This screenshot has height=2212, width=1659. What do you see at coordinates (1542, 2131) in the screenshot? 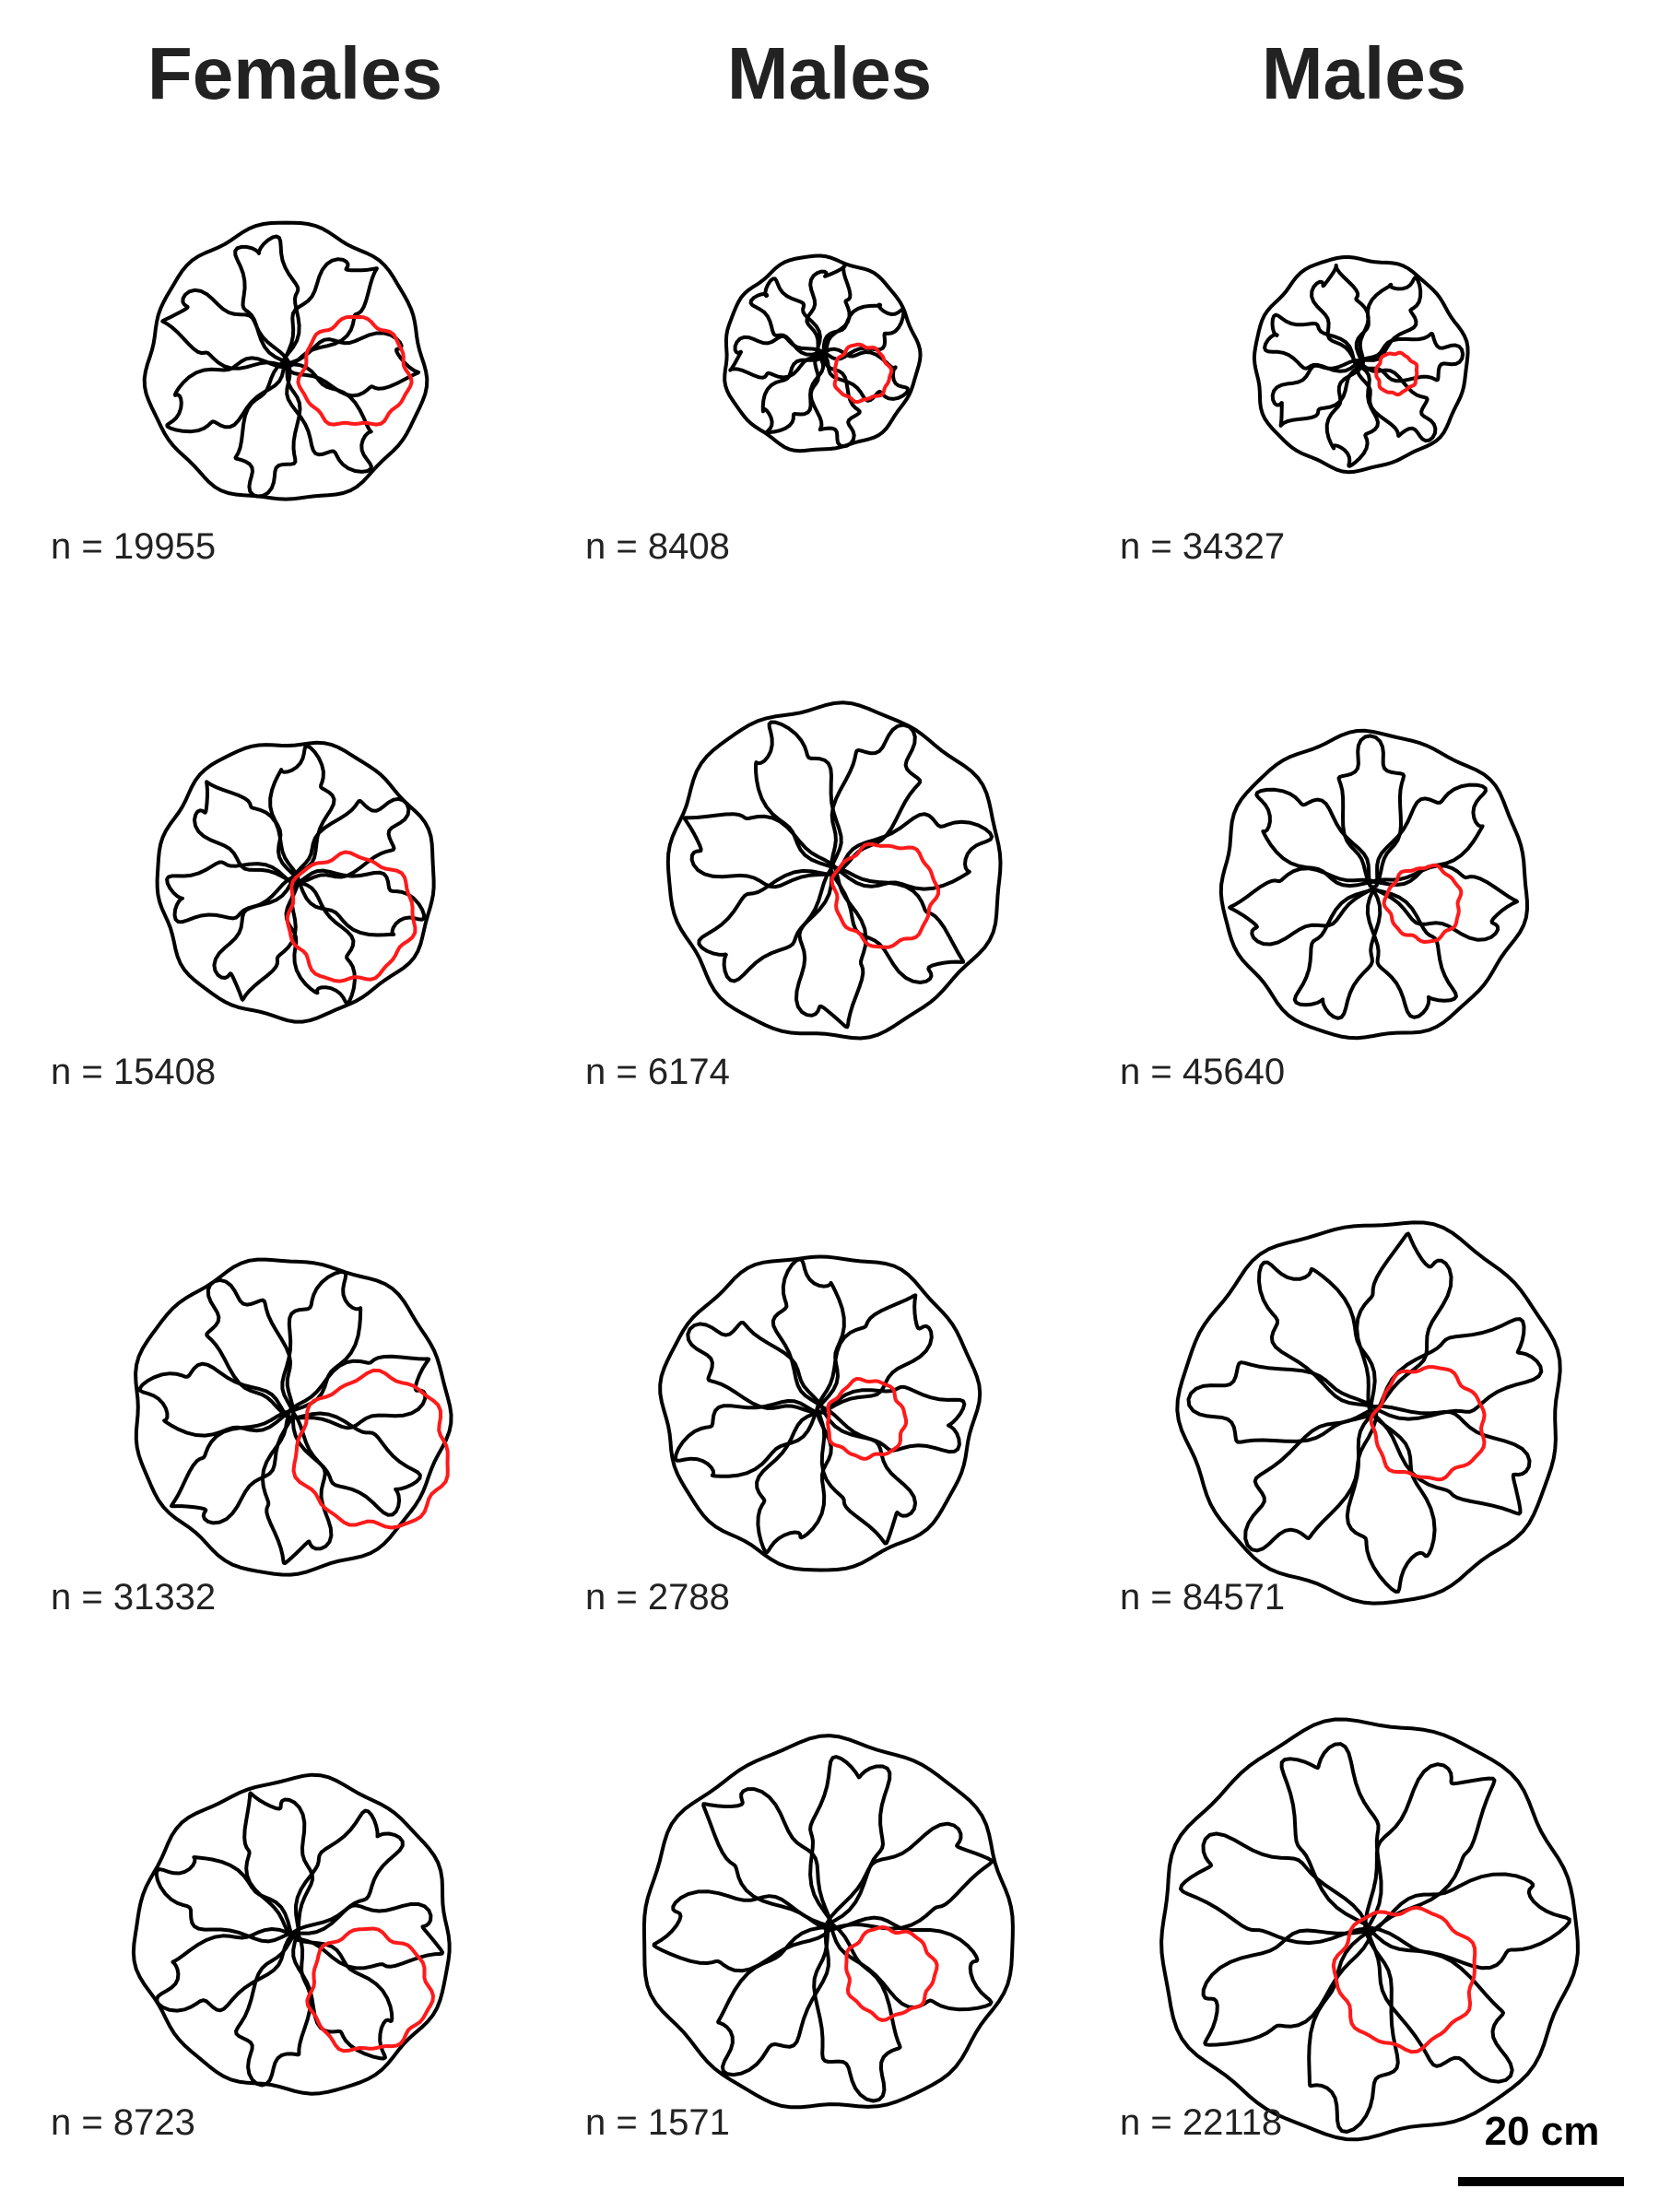
I see `scale-bar-label: 20 cm` at bounding box center [1542, 2131].